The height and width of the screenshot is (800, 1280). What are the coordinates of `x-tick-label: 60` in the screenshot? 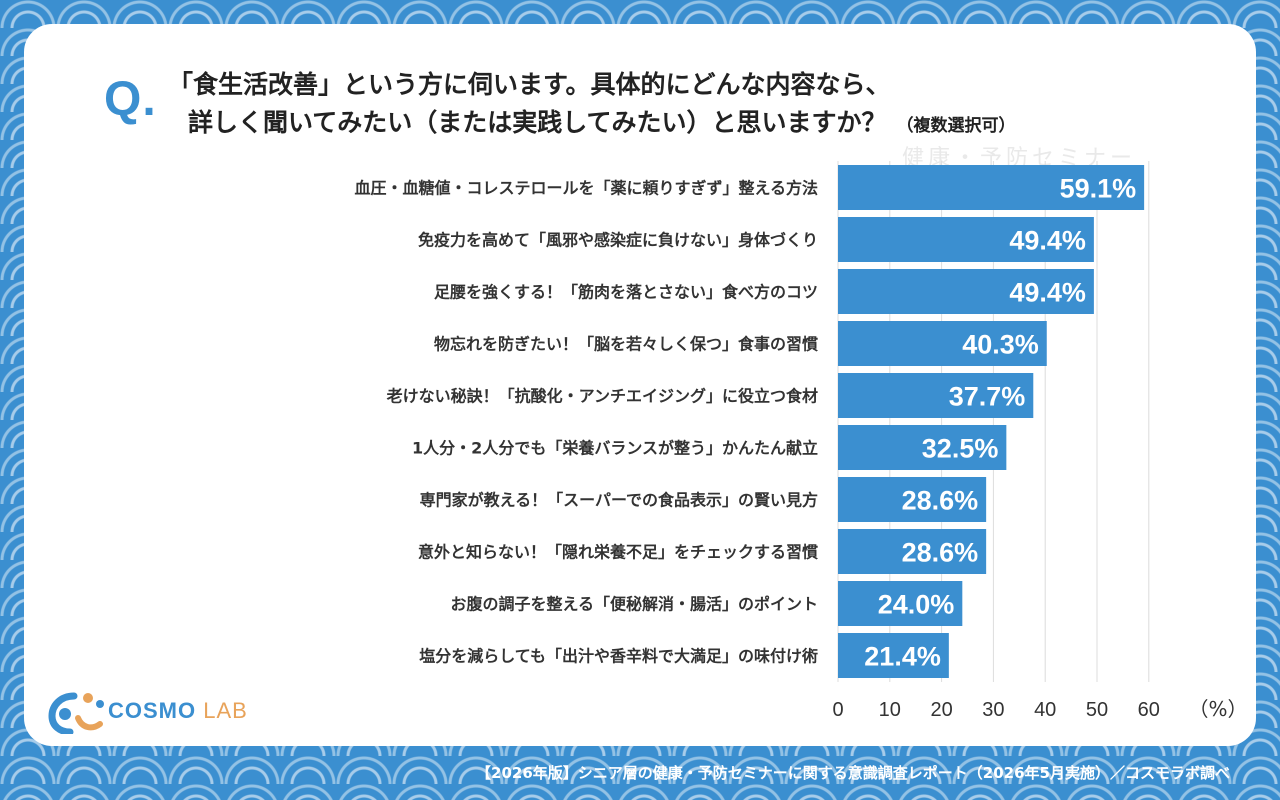 It's located at (1149, 710).